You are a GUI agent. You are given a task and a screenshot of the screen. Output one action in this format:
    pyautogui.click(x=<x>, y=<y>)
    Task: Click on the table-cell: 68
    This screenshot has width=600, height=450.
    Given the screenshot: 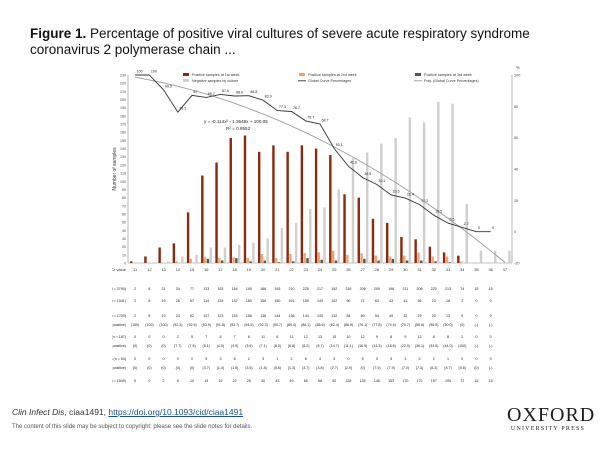 What is the action you would take?
    pyautogui.click(x=320, y=381)
    